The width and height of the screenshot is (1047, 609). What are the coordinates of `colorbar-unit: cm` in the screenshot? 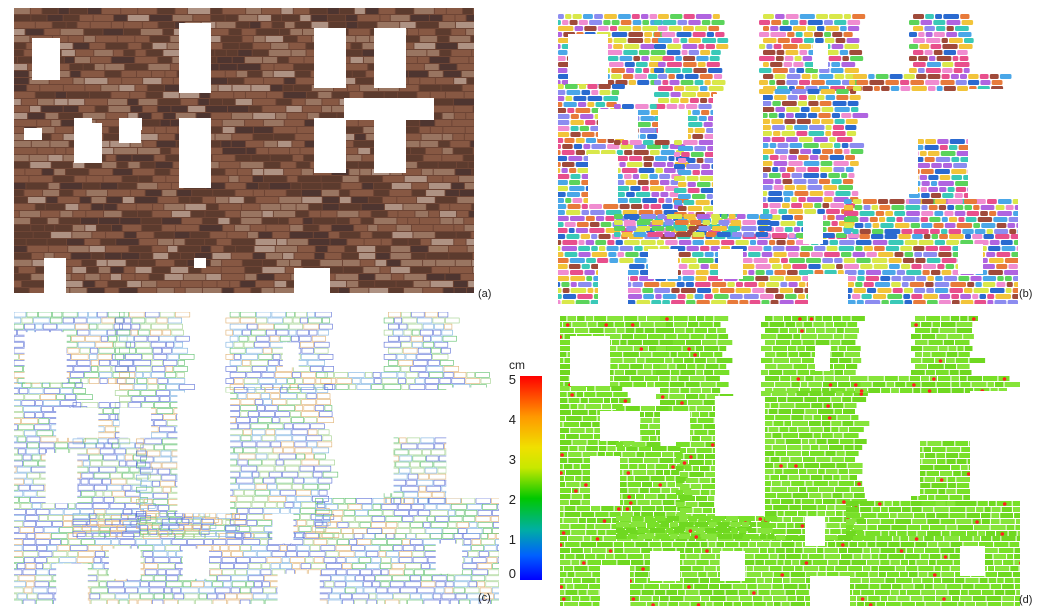 It's located at (517, 365).